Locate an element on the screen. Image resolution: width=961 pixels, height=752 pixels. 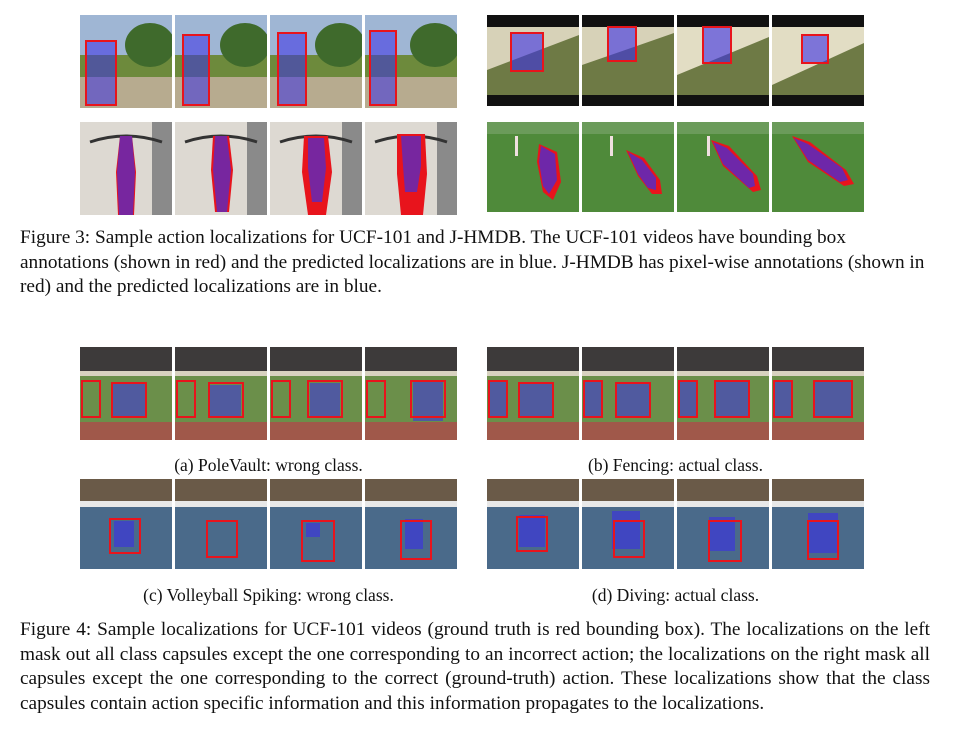
fig4c-strip is located at coordinates (268, 524).